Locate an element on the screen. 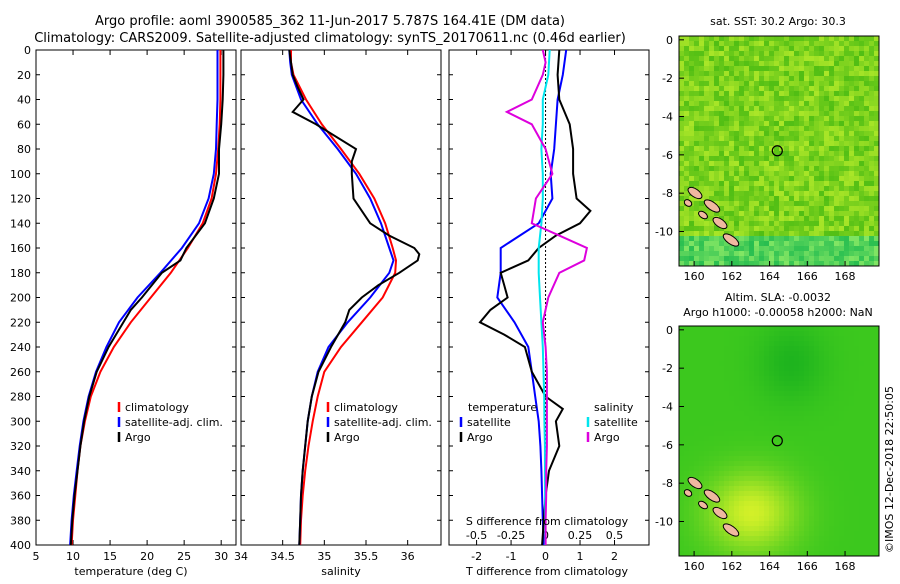 The image size is (900, 584). y-tick-label: 120 is located at coordinates (20, 199).